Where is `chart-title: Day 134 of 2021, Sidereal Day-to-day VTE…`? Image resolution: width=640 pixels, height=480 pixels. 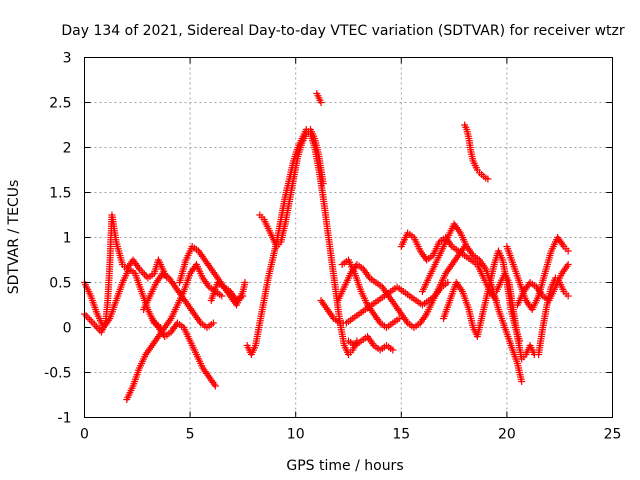 chart-title: Day 134 of 2021, Sidereal Day-to-day VTE… is located at coordinates (343, 31).